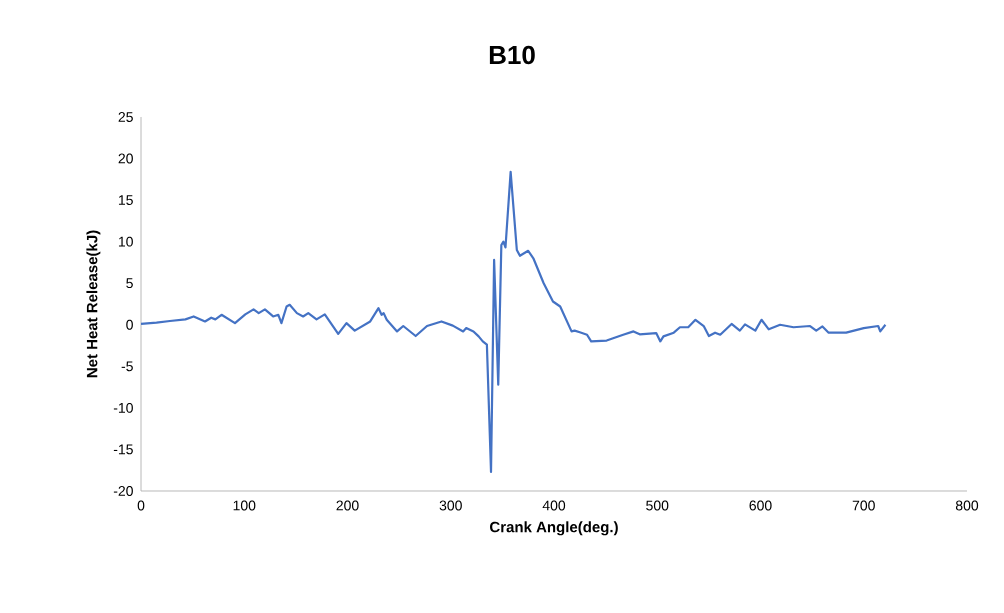 This screenshot has height=613, width=1004. I want to click on x-tick-label: 700, so click(863, 505).